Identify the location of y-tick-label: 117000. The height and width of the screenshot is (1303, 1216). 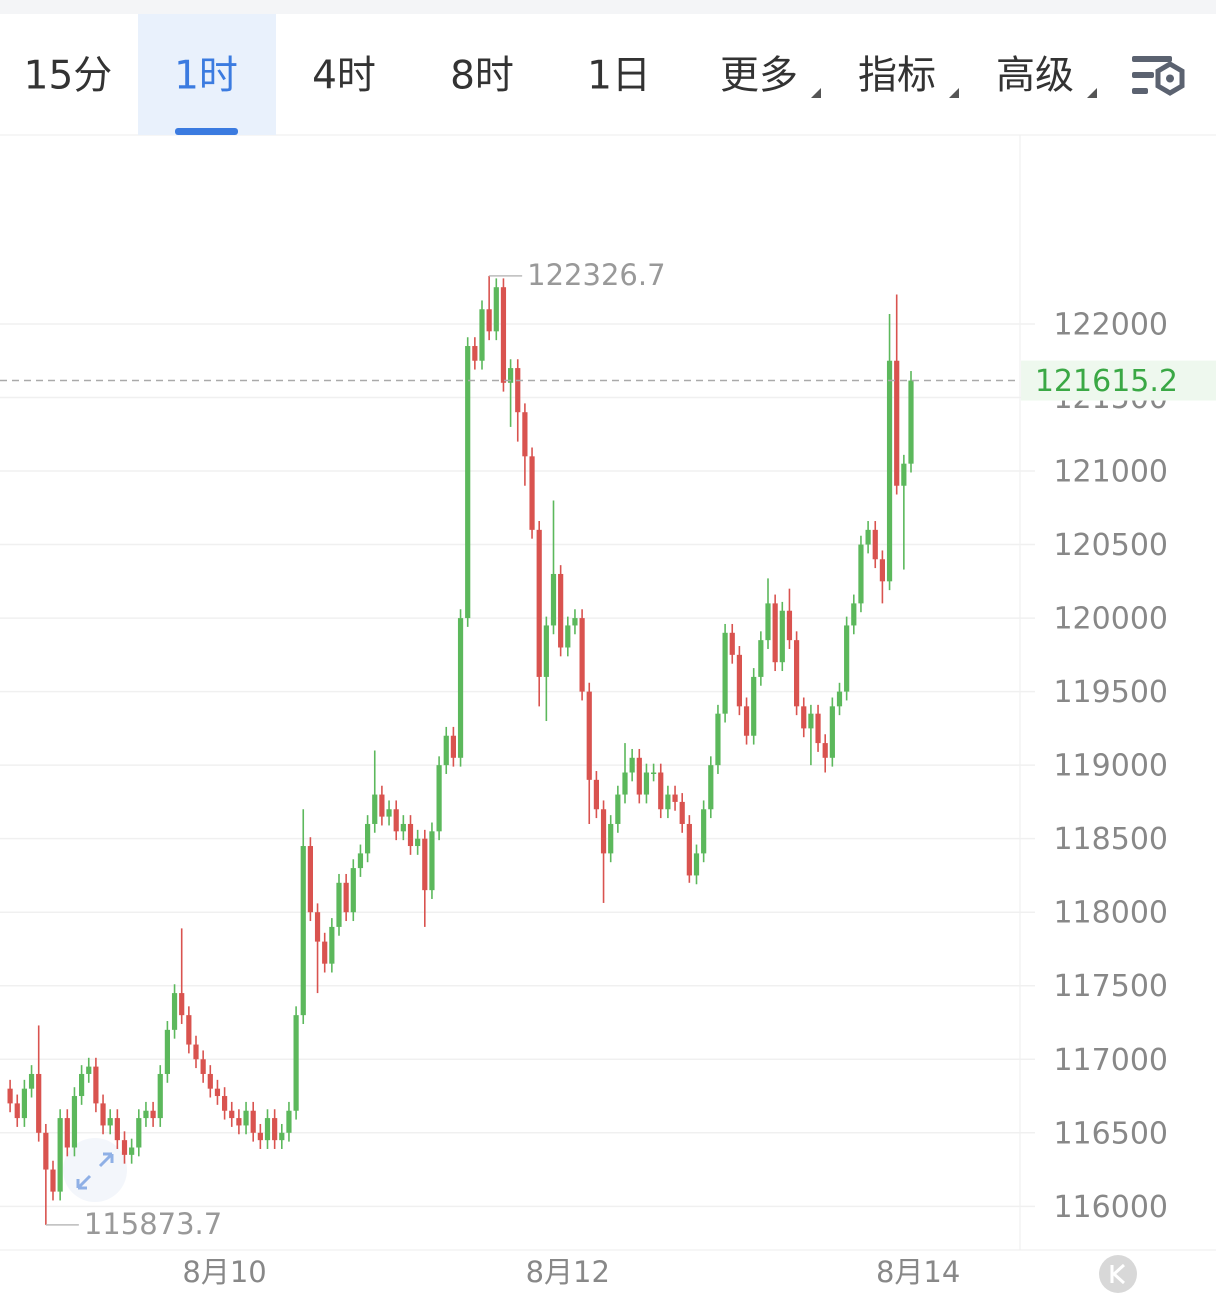
(1110, 1060).